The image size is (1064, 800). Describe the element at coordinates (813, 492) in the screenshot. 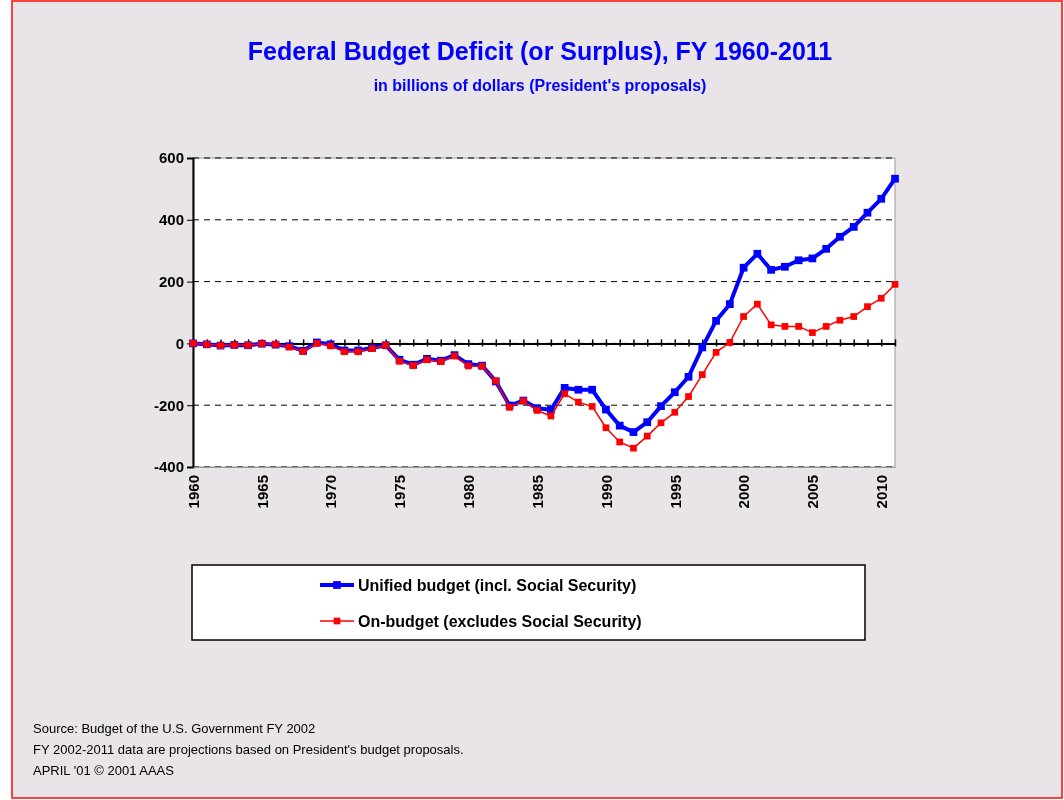

I see `x-tick-label: 2005` at that location.